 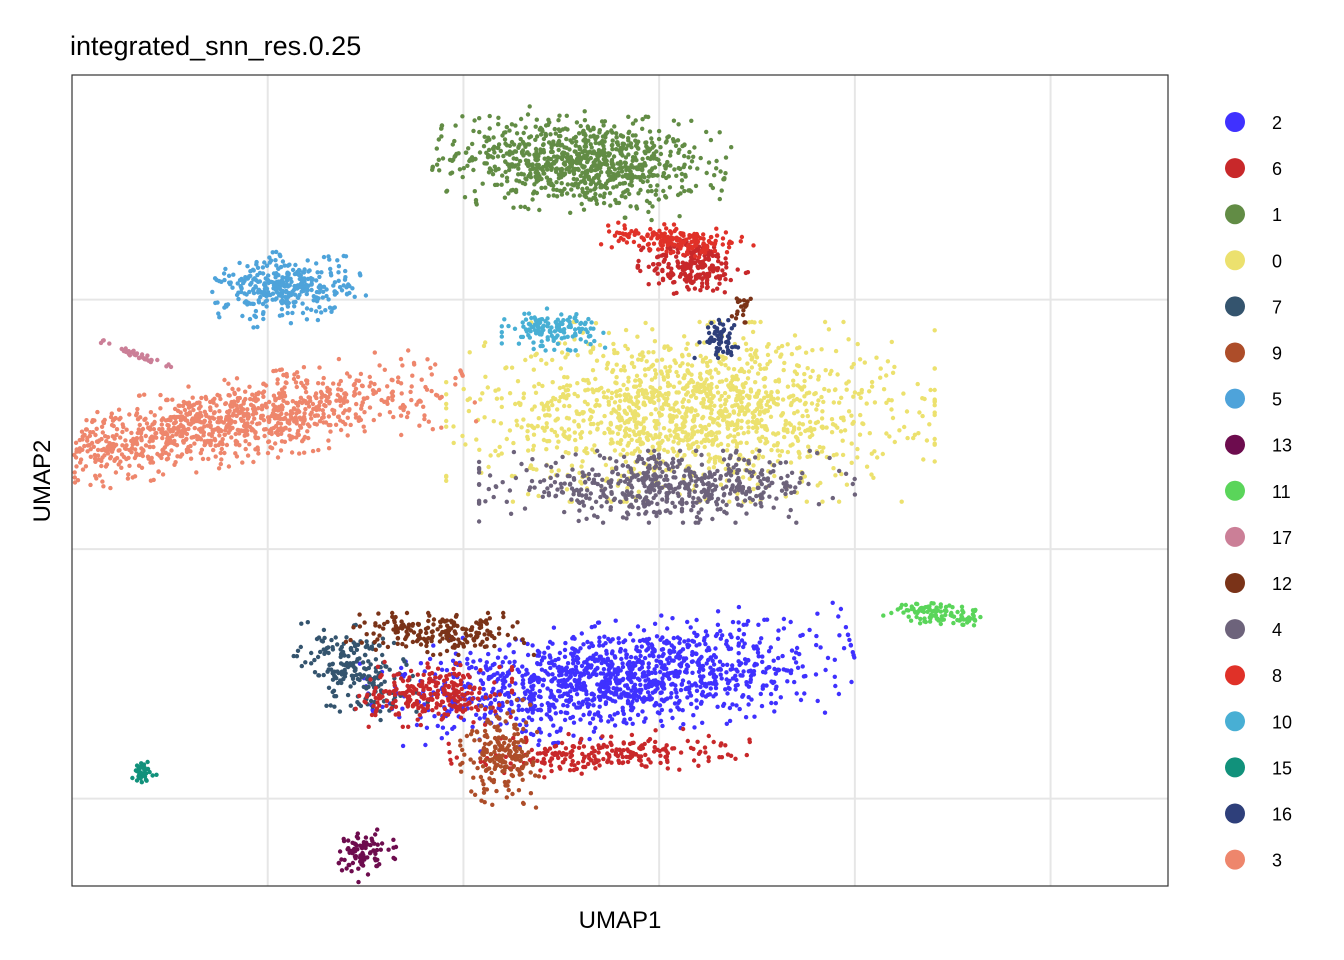 What do you see at coordinates (690, 411) in the screenshot?
I see `cluster-0-points` at bounding box center [690, 411].